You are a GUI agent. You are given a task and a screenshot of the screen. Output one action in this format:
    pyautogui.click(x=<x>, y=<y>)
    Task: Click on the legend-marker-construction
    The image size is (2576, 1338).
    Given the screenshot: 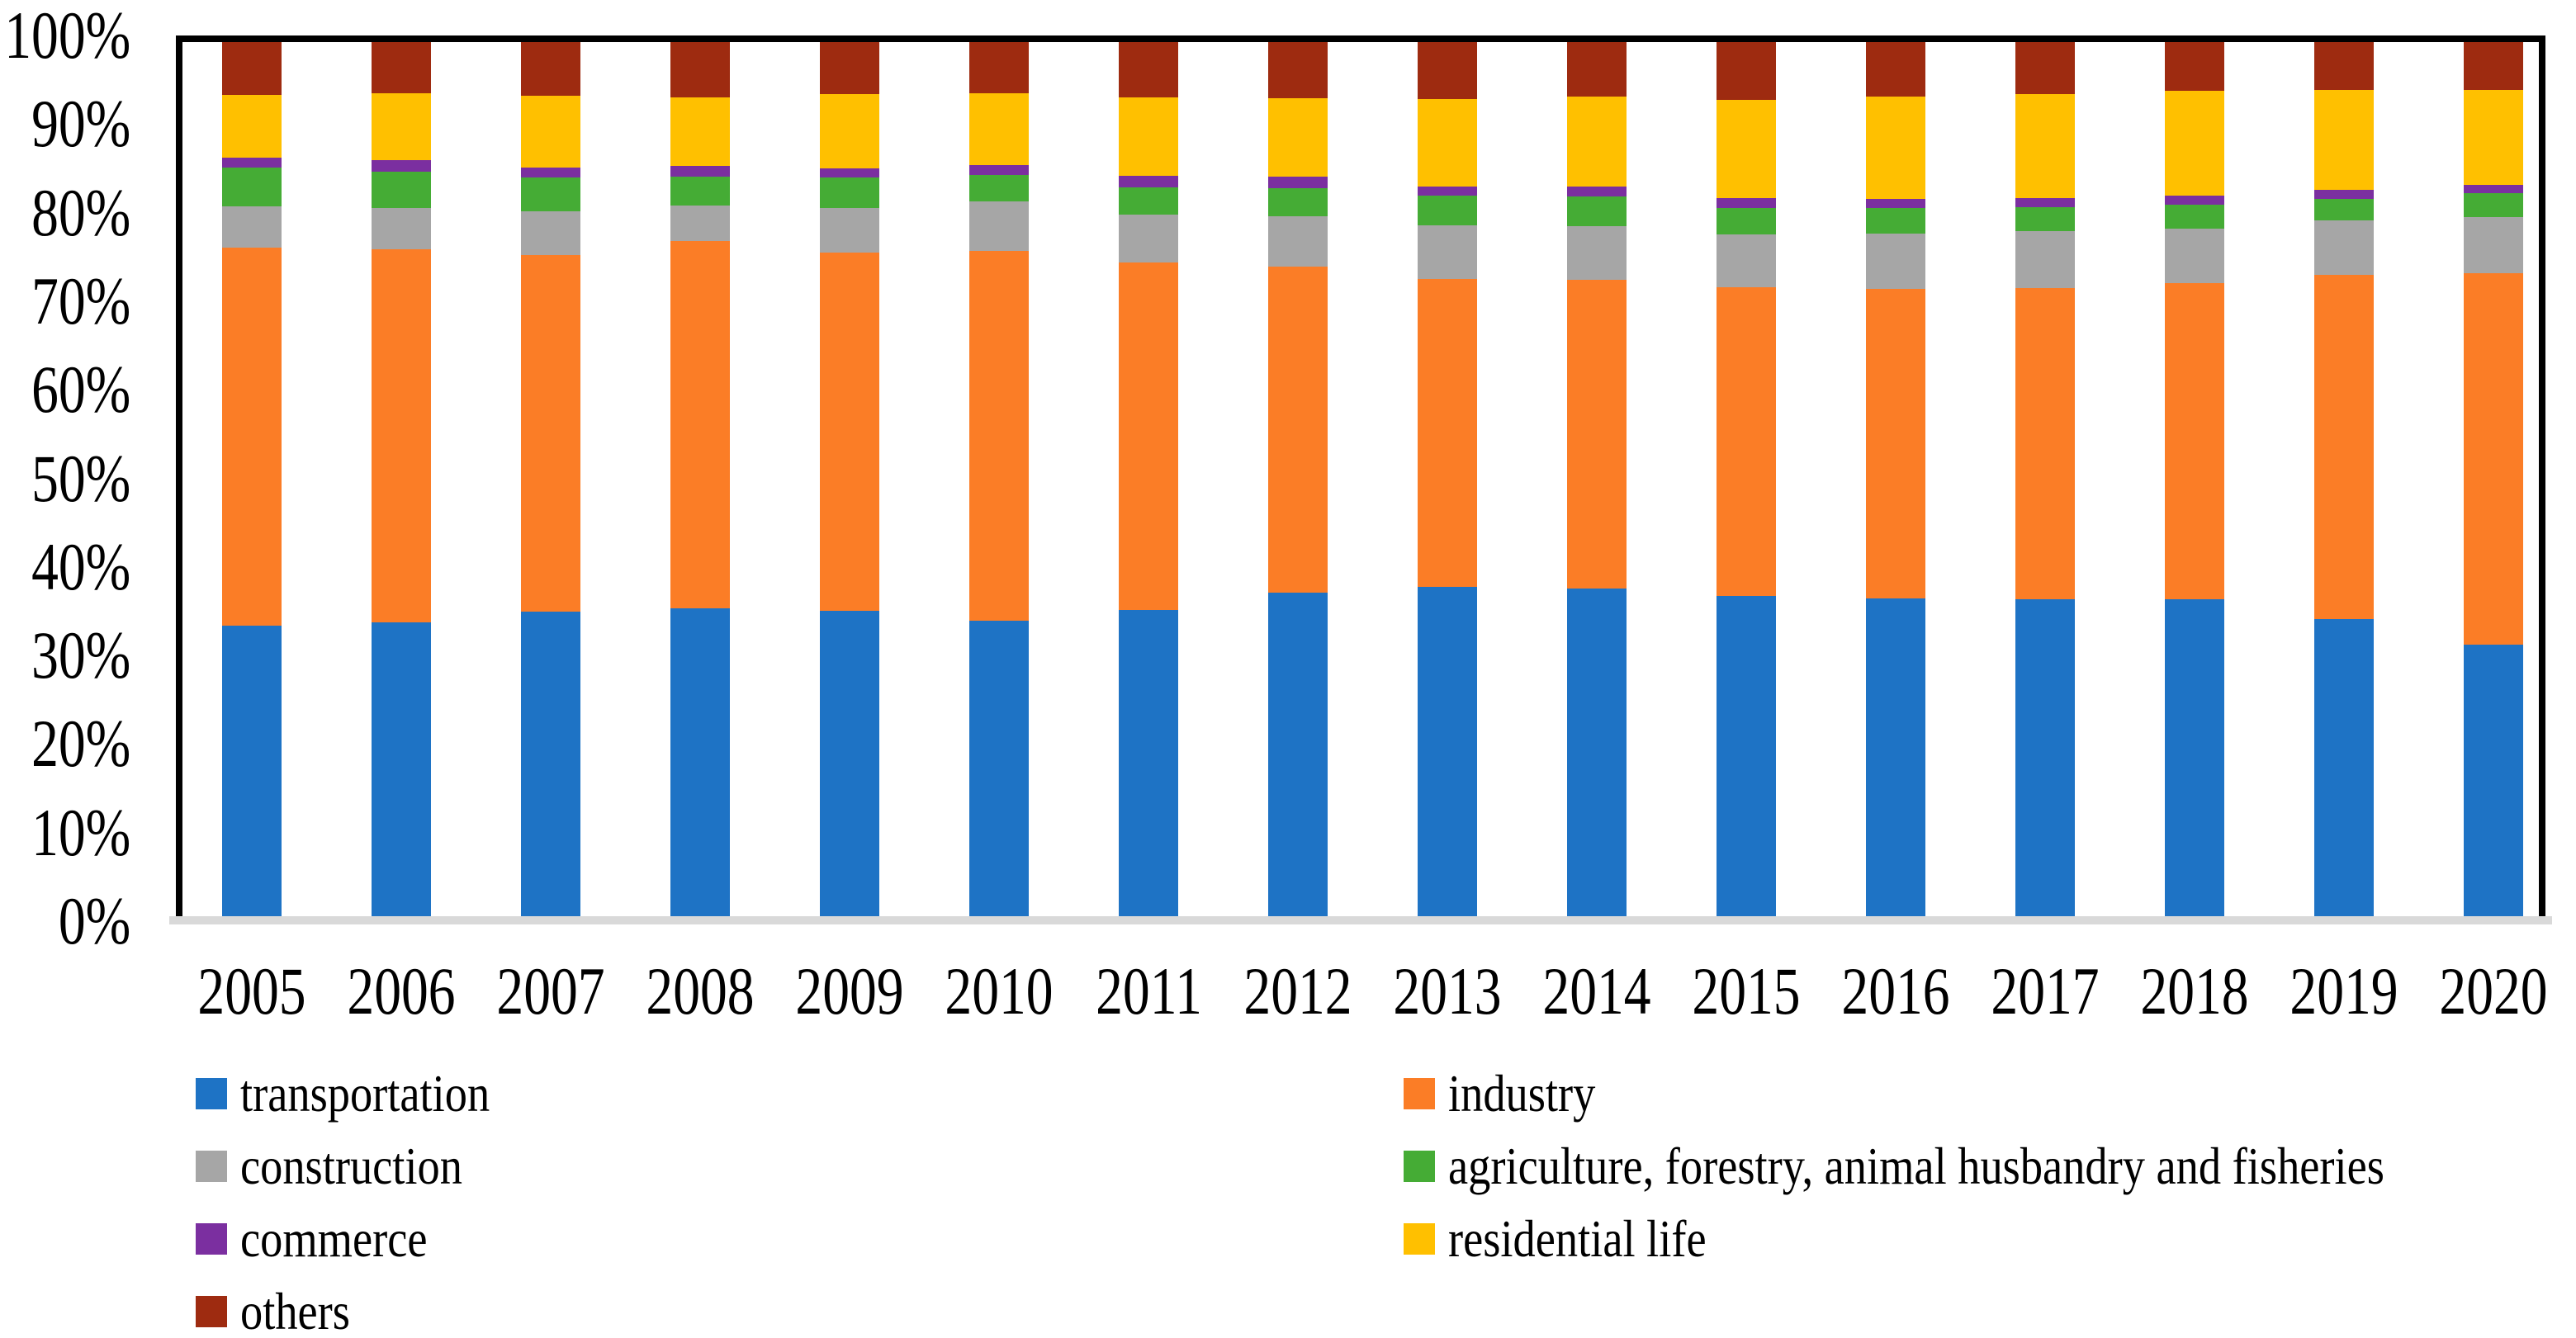 What is the action you would take?
    pyautogui.click(x=211, y=1166)
    